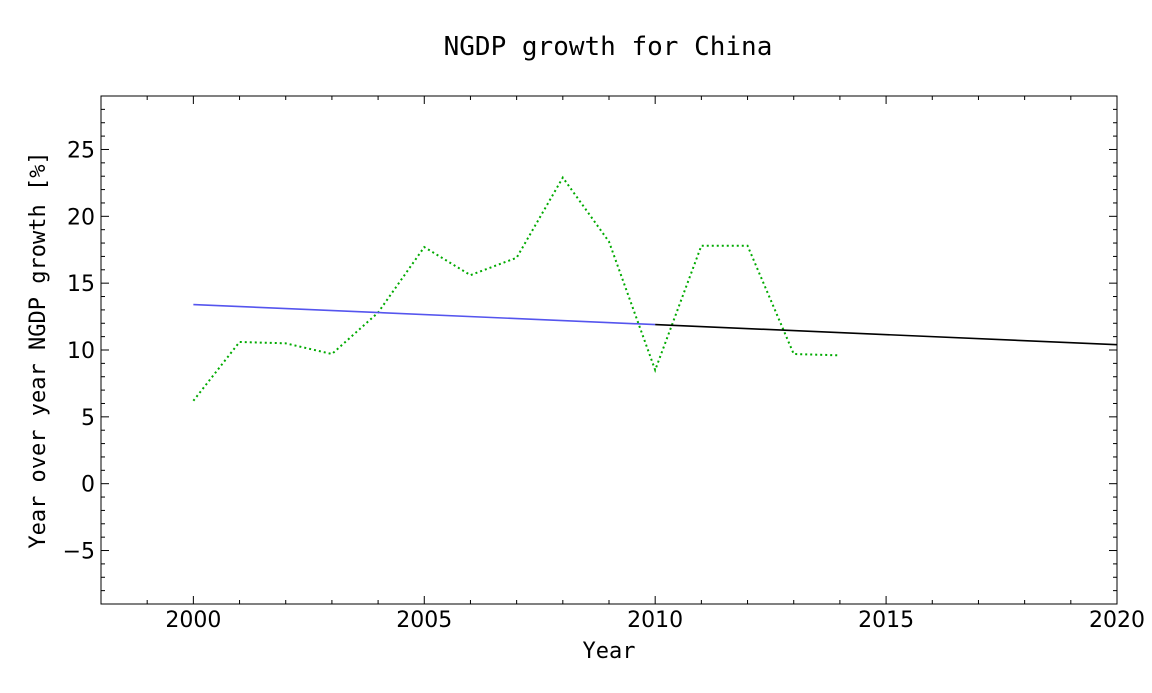  What do you see at coordinates (81, 217) in the screenshot?
I see `y-tick-label: 20` at bounding box center [81, 217].